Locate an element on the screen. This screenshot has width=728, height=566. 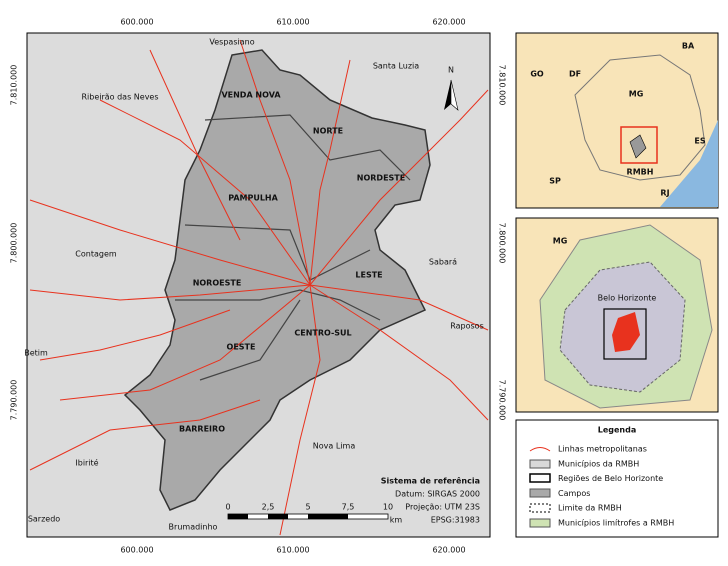
scale-tick: 2,5 is located at coordinates (268, 507).